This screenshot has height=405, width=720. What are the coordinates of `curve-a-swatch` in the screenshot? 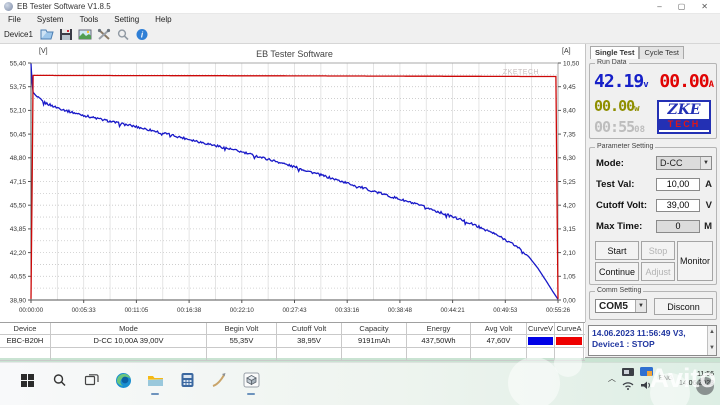 It's located at (569, 341).